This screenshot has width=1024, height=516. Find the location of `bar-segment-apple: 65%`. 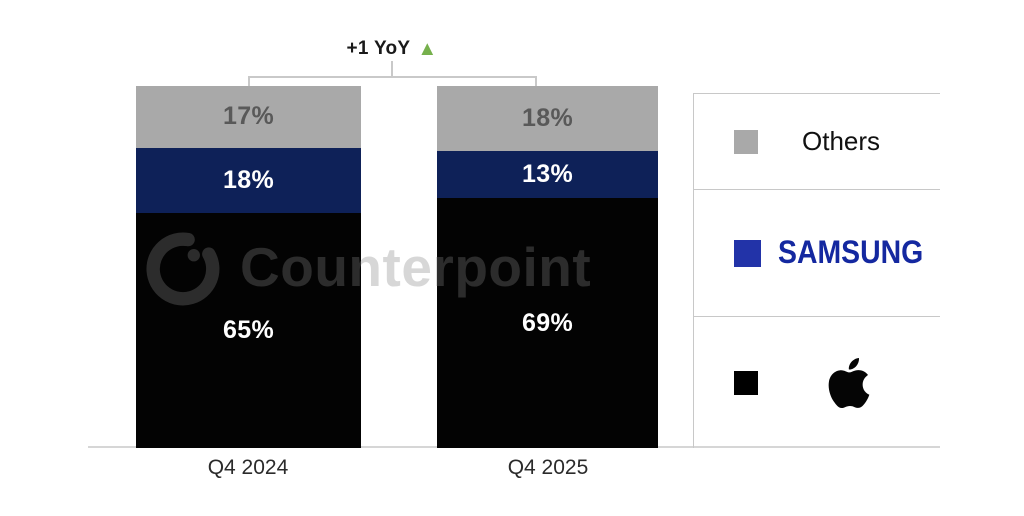

bar-segment-apple: 65% is located at coordinates (248, 330).